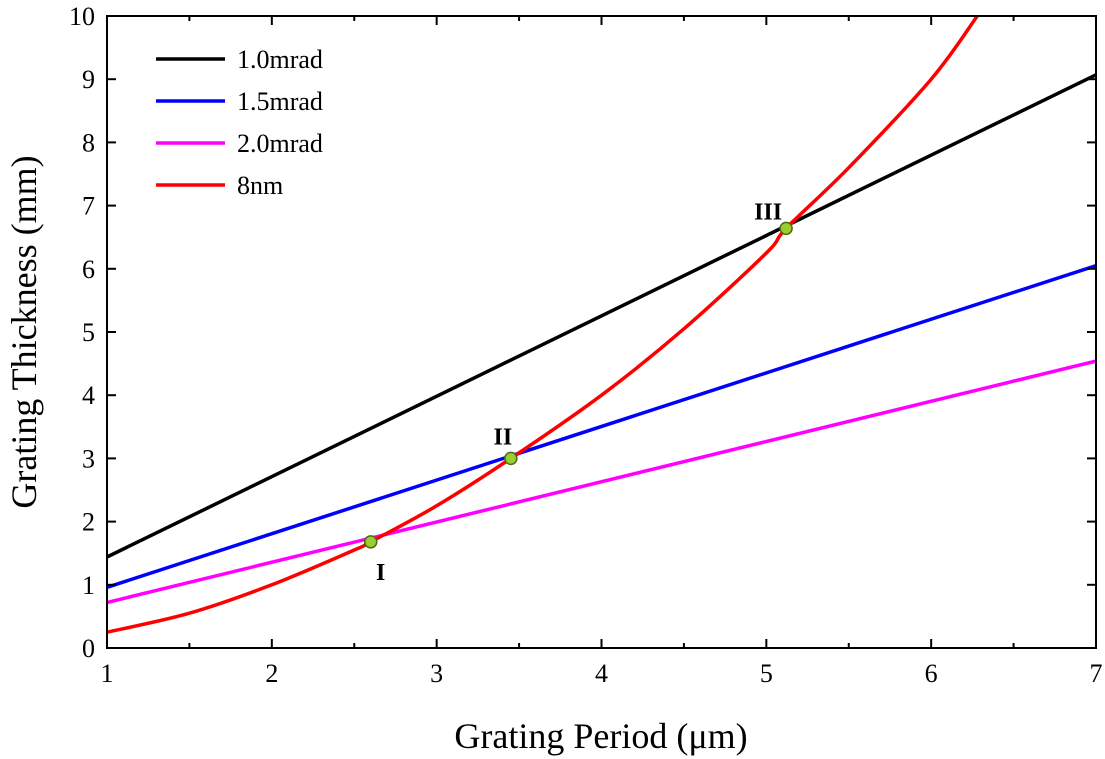  What do you see at coordinates (280, 143) in the screenshot?
I see `legend-label-2.0mrad: 2.0mrad` at bounding box center [280, 143].